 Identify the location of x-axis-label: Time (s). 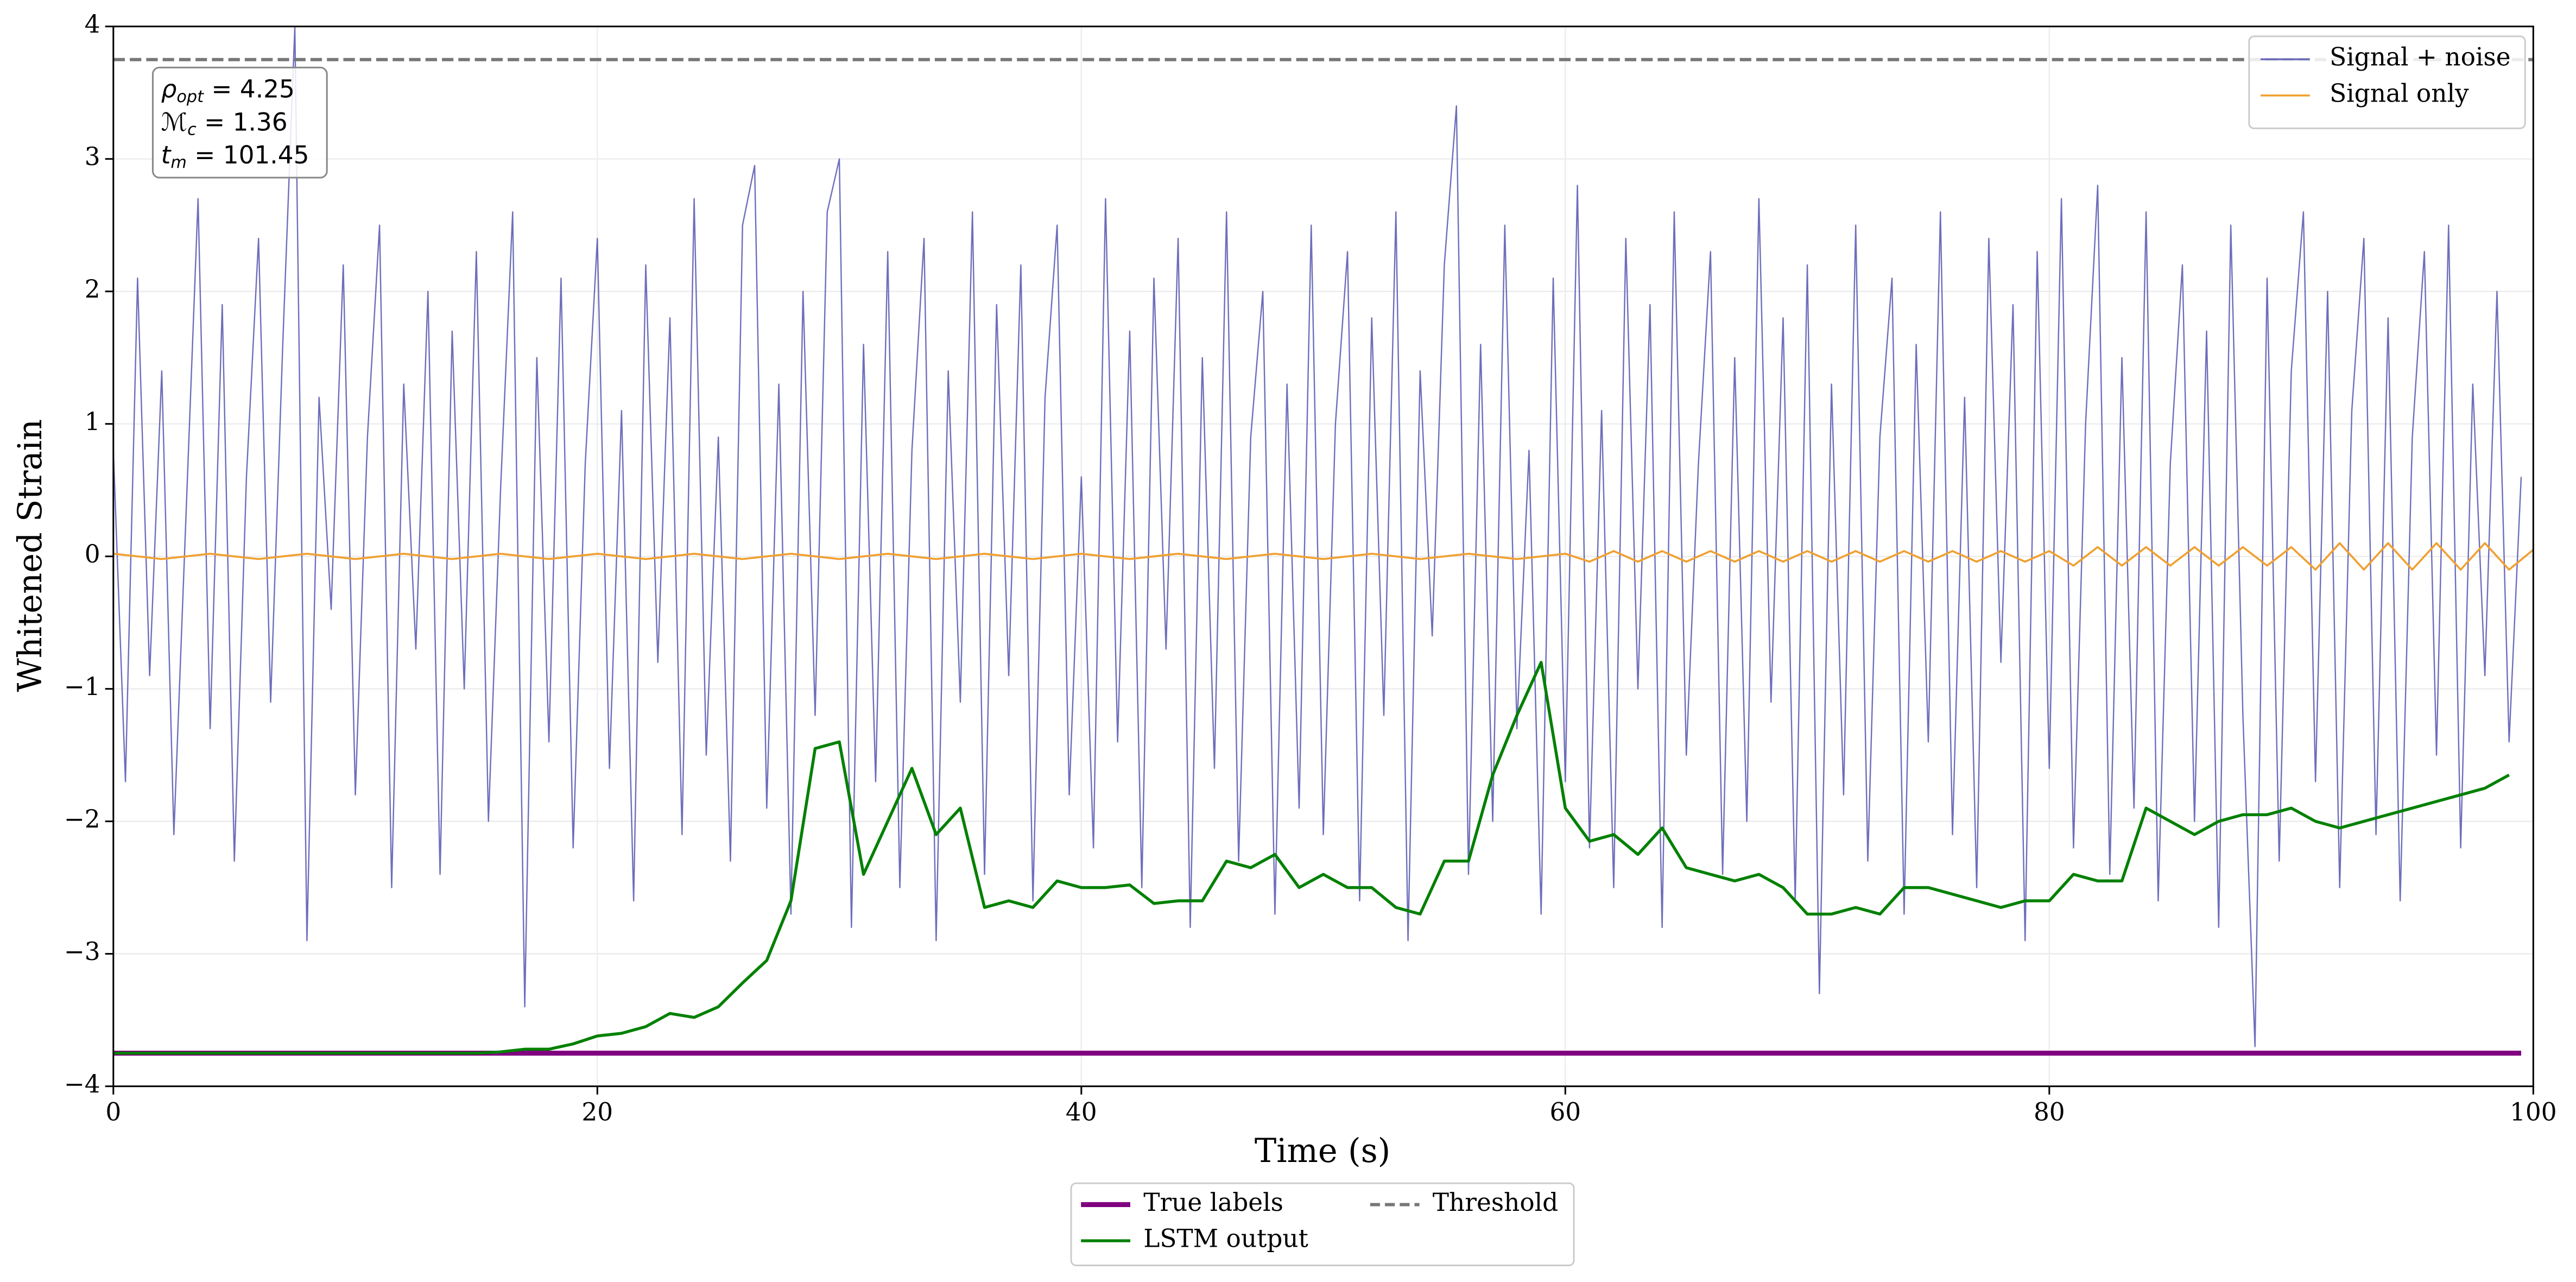
(1322, 1151).